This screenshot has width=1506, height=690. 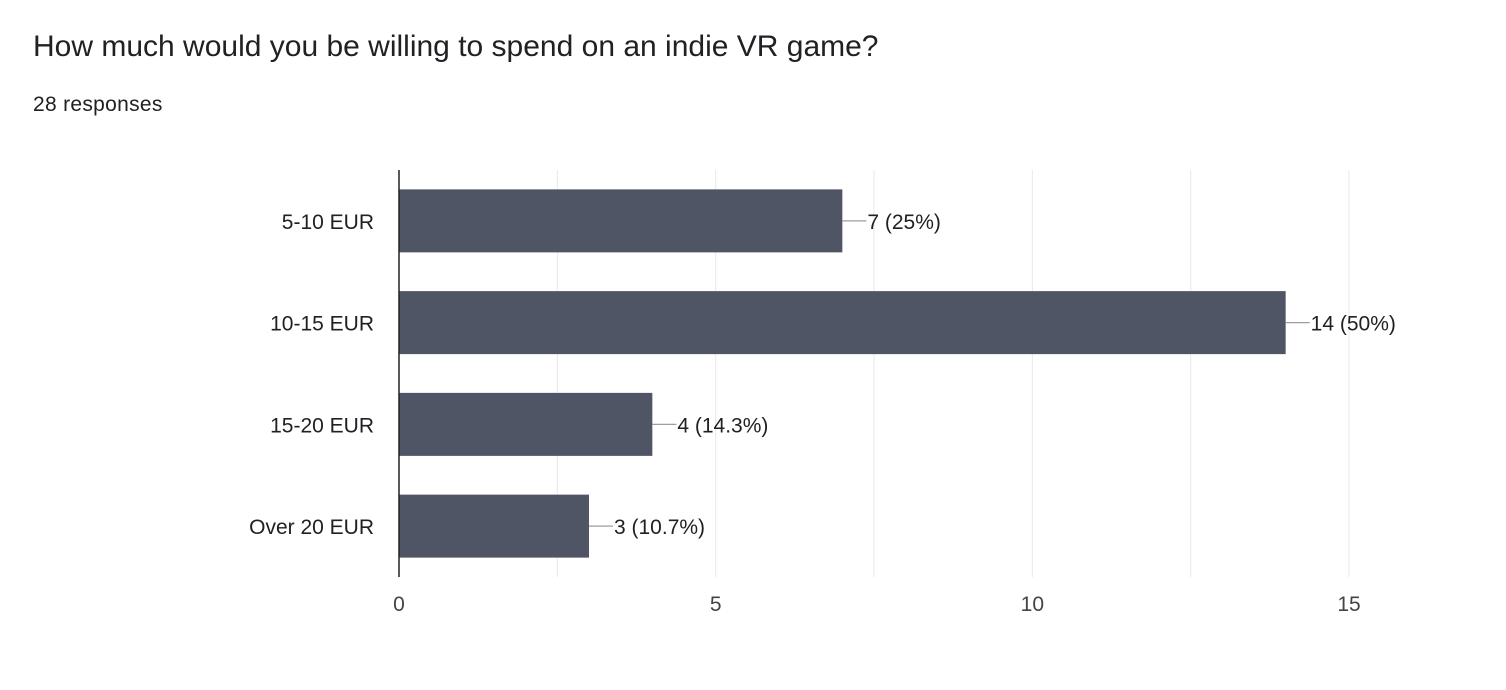 I want to click on data-label: 14 (50%), so click(x=1353, y=324).